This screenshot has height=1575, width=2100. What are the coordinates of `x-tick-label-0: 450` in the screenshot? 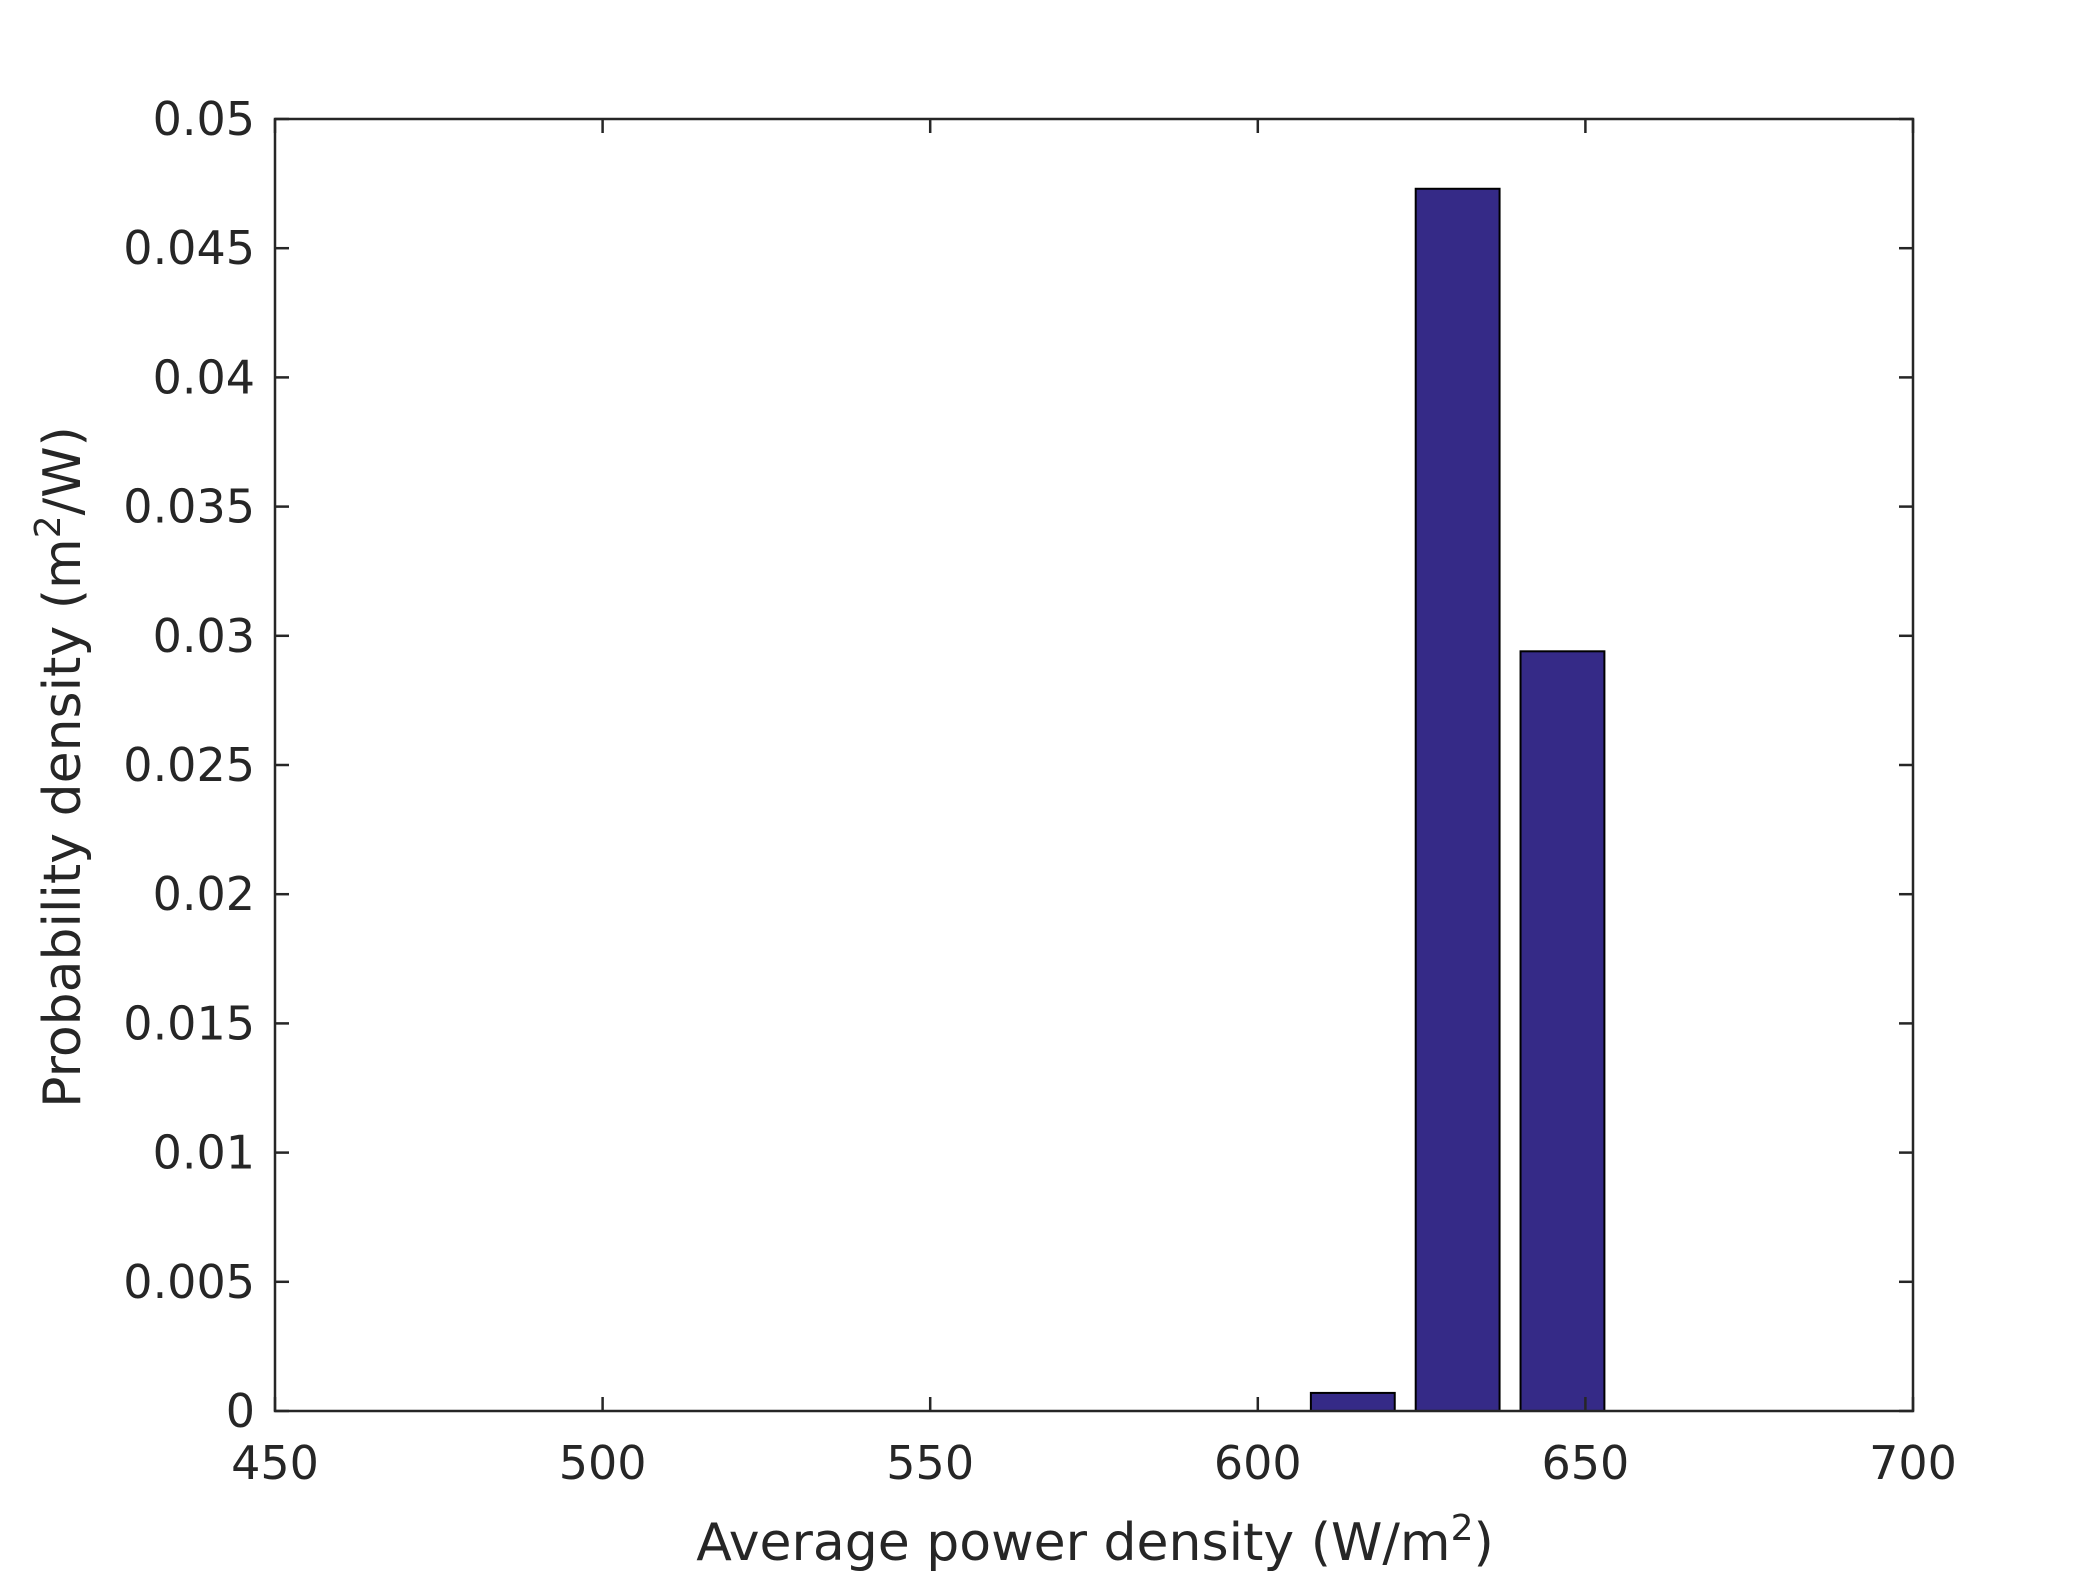 It's located at (275, 1463).